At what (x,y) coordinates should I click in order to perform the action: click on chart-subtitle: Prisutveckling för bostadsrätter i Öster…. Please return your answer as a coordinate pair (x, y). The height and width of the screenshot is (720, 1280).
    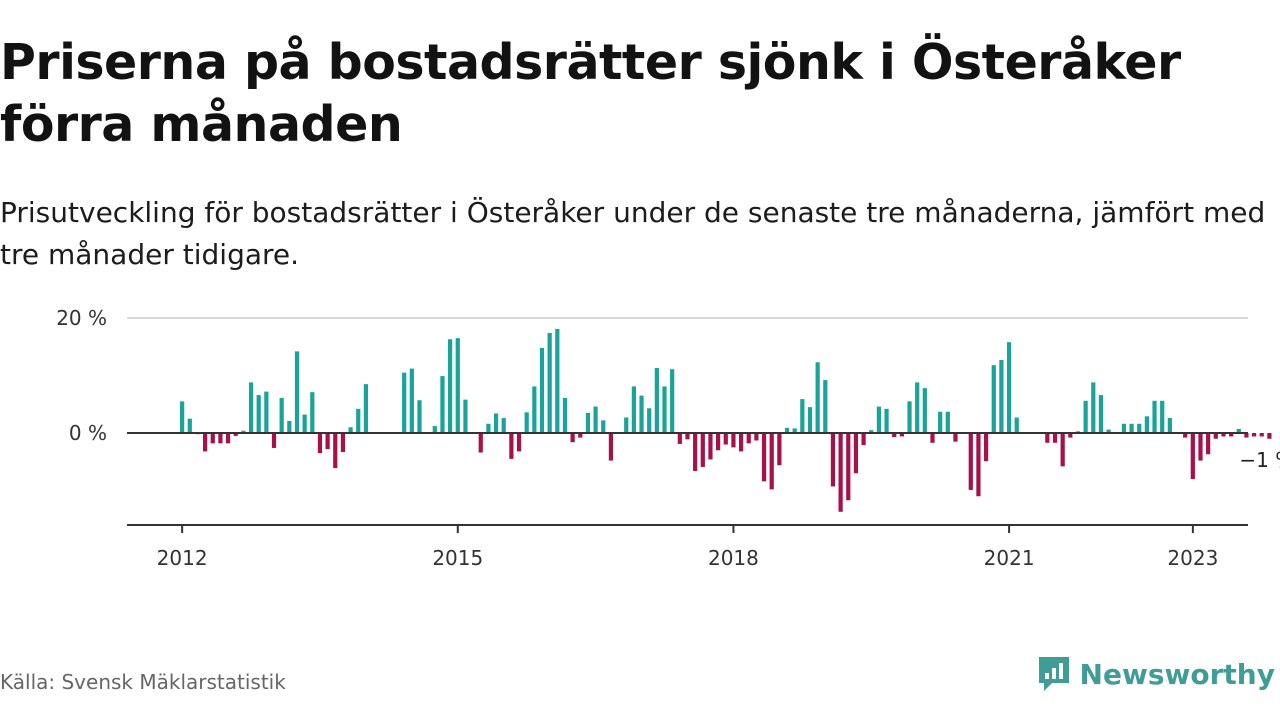
    Looking at the image, I should click on (633, 233).